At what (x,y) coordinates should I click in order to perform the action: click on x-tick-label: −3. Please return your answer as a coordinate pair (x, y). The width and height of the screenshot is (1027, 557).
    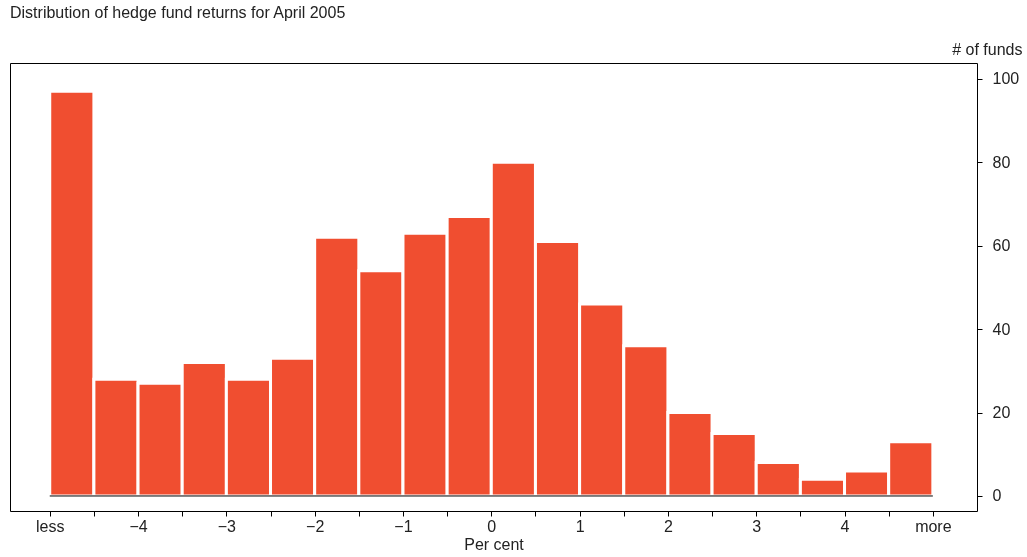
    Looking at the image, I should click on (227, 526).